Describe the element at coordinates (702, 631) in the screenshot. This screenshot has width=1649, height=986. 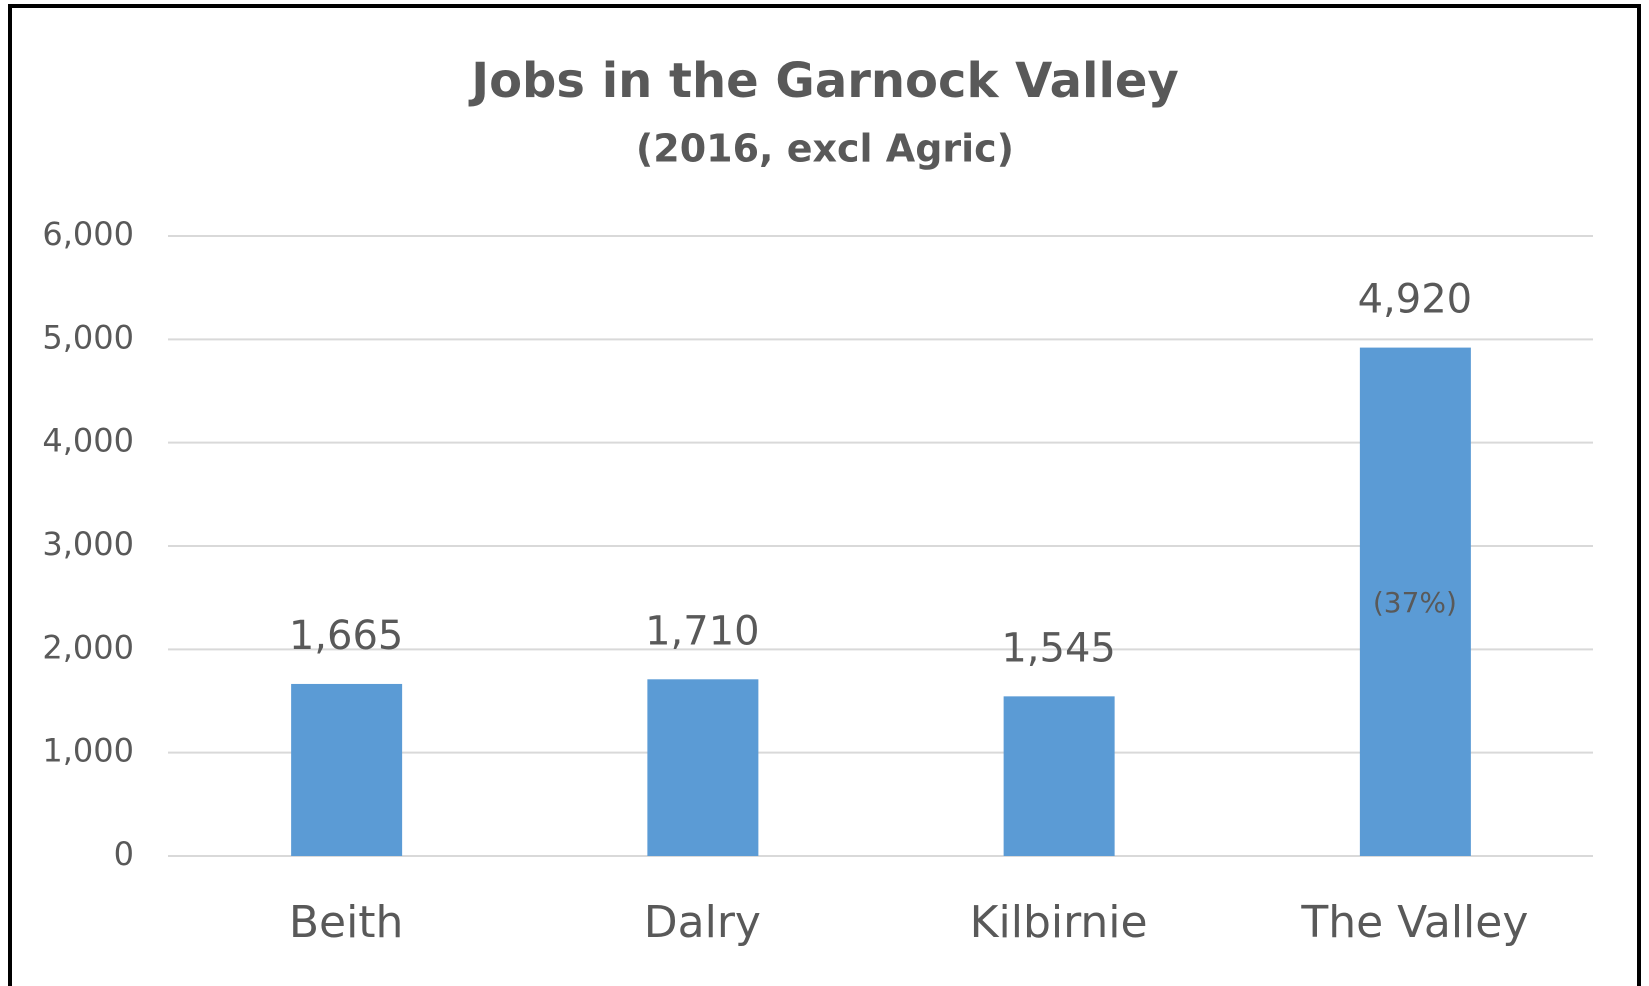
I see `value-label: 1,710` at that location.